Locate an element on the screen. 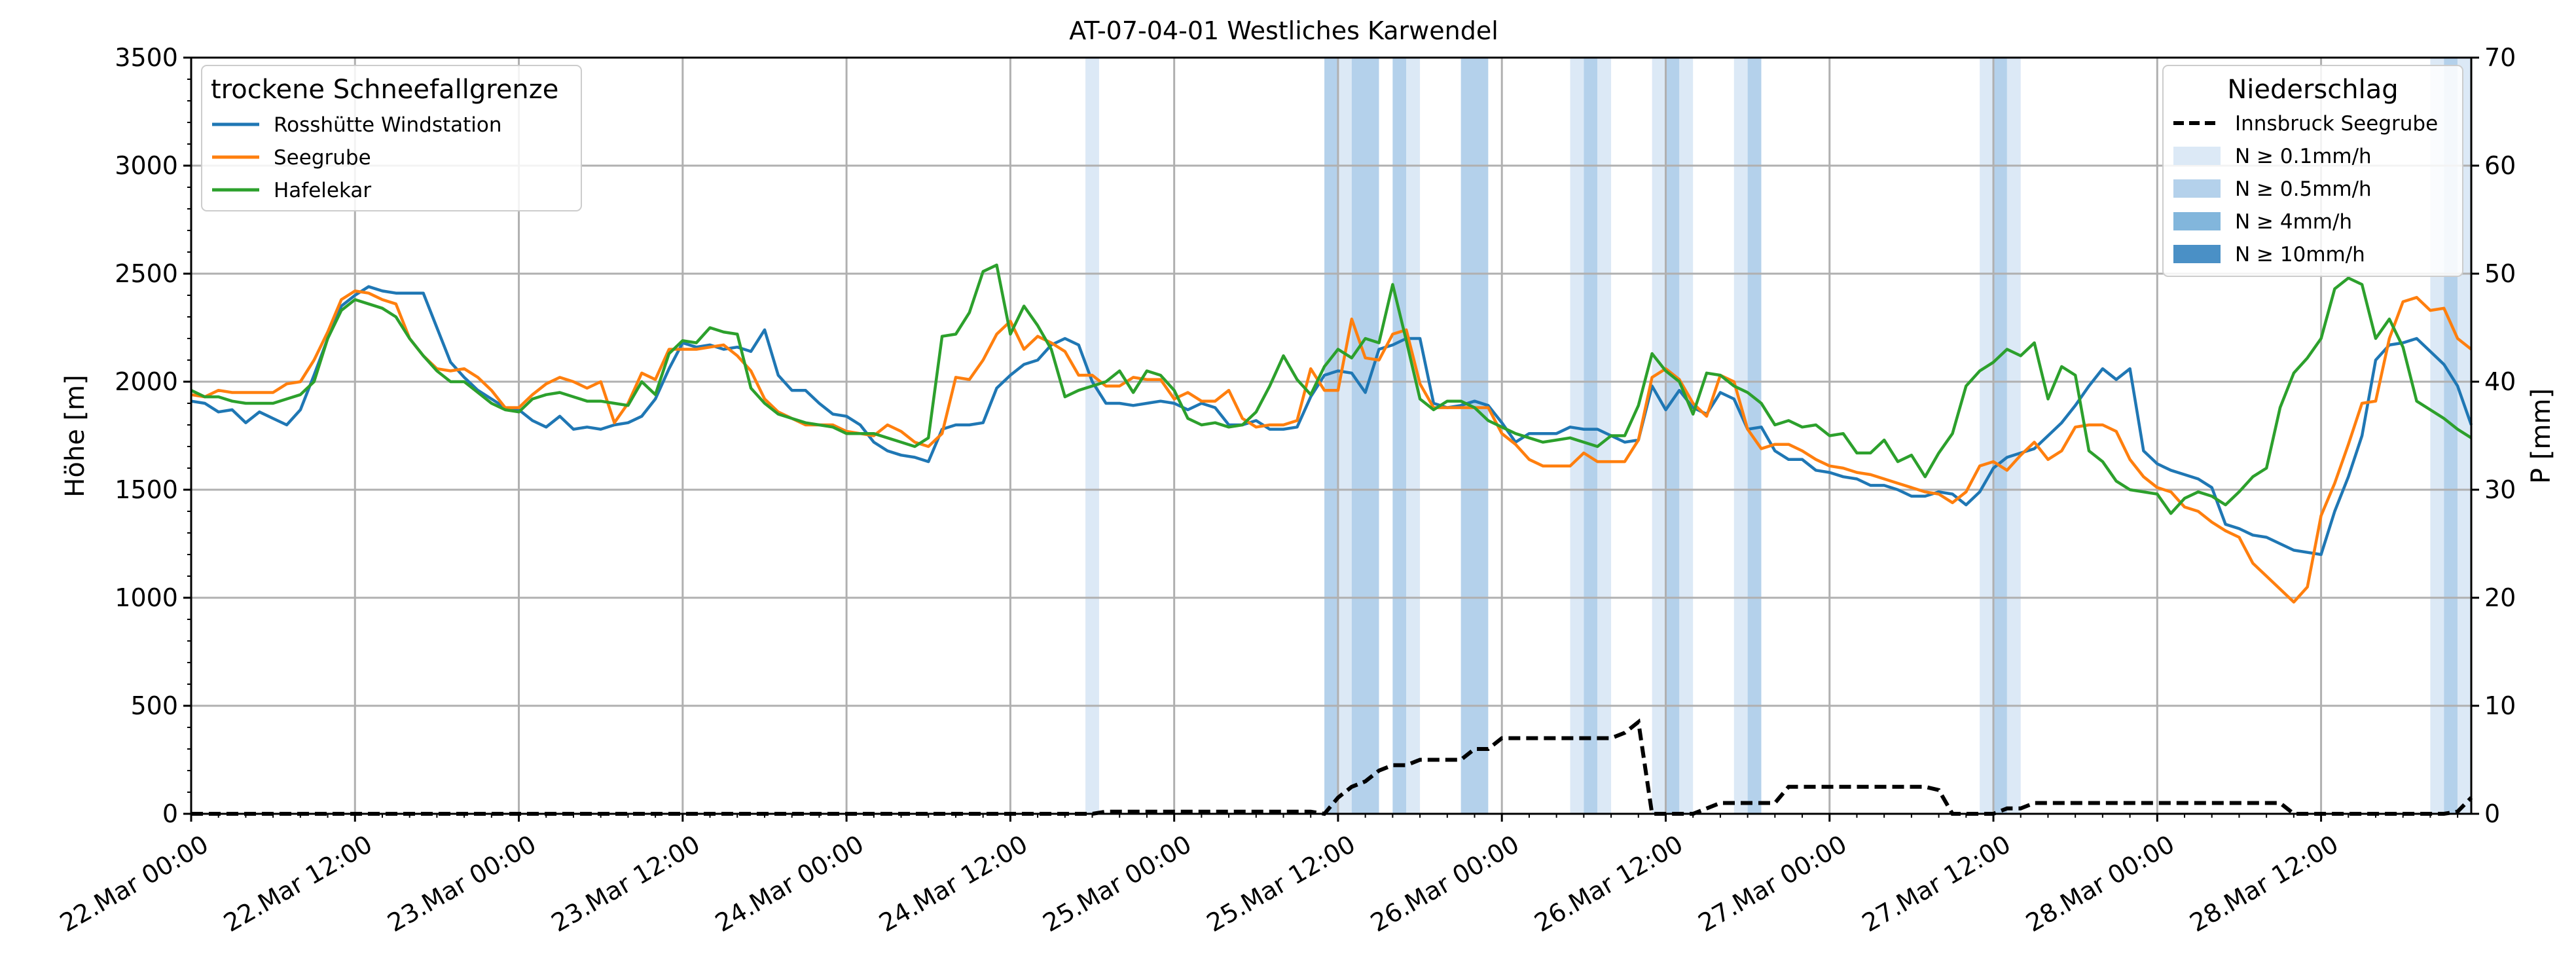  legend-right-label: N ≥ 0.1mm/h is located at coordinates (2303, 156).